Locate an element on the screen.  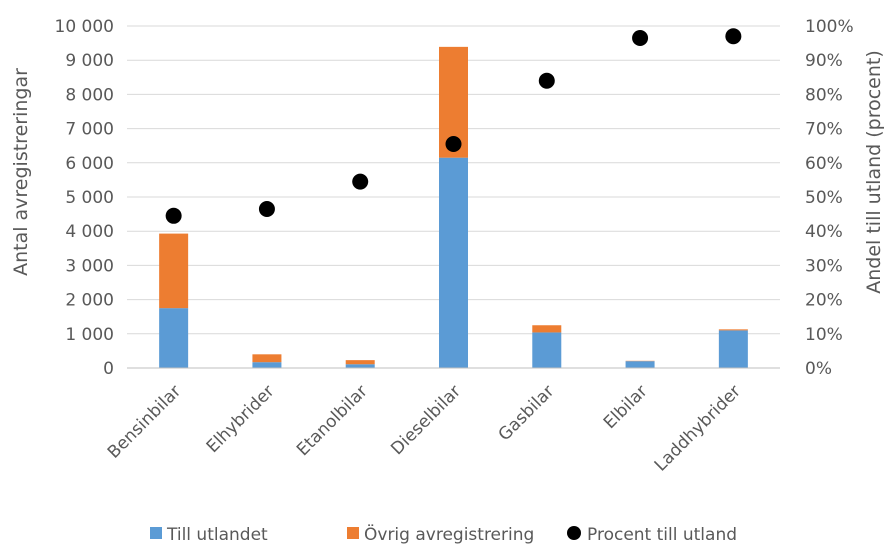
y2-tick-label: 0% is located at coordinates (818, 369).